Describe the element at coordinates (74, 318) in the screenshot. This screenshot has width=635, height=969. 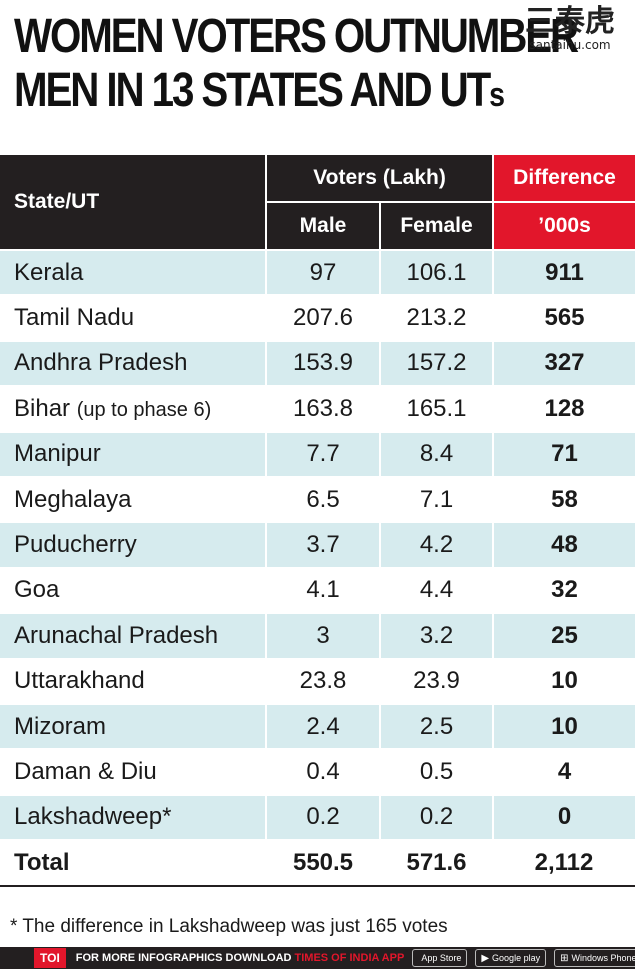
I see `row-state-name: Tamil Nadu` at that location.